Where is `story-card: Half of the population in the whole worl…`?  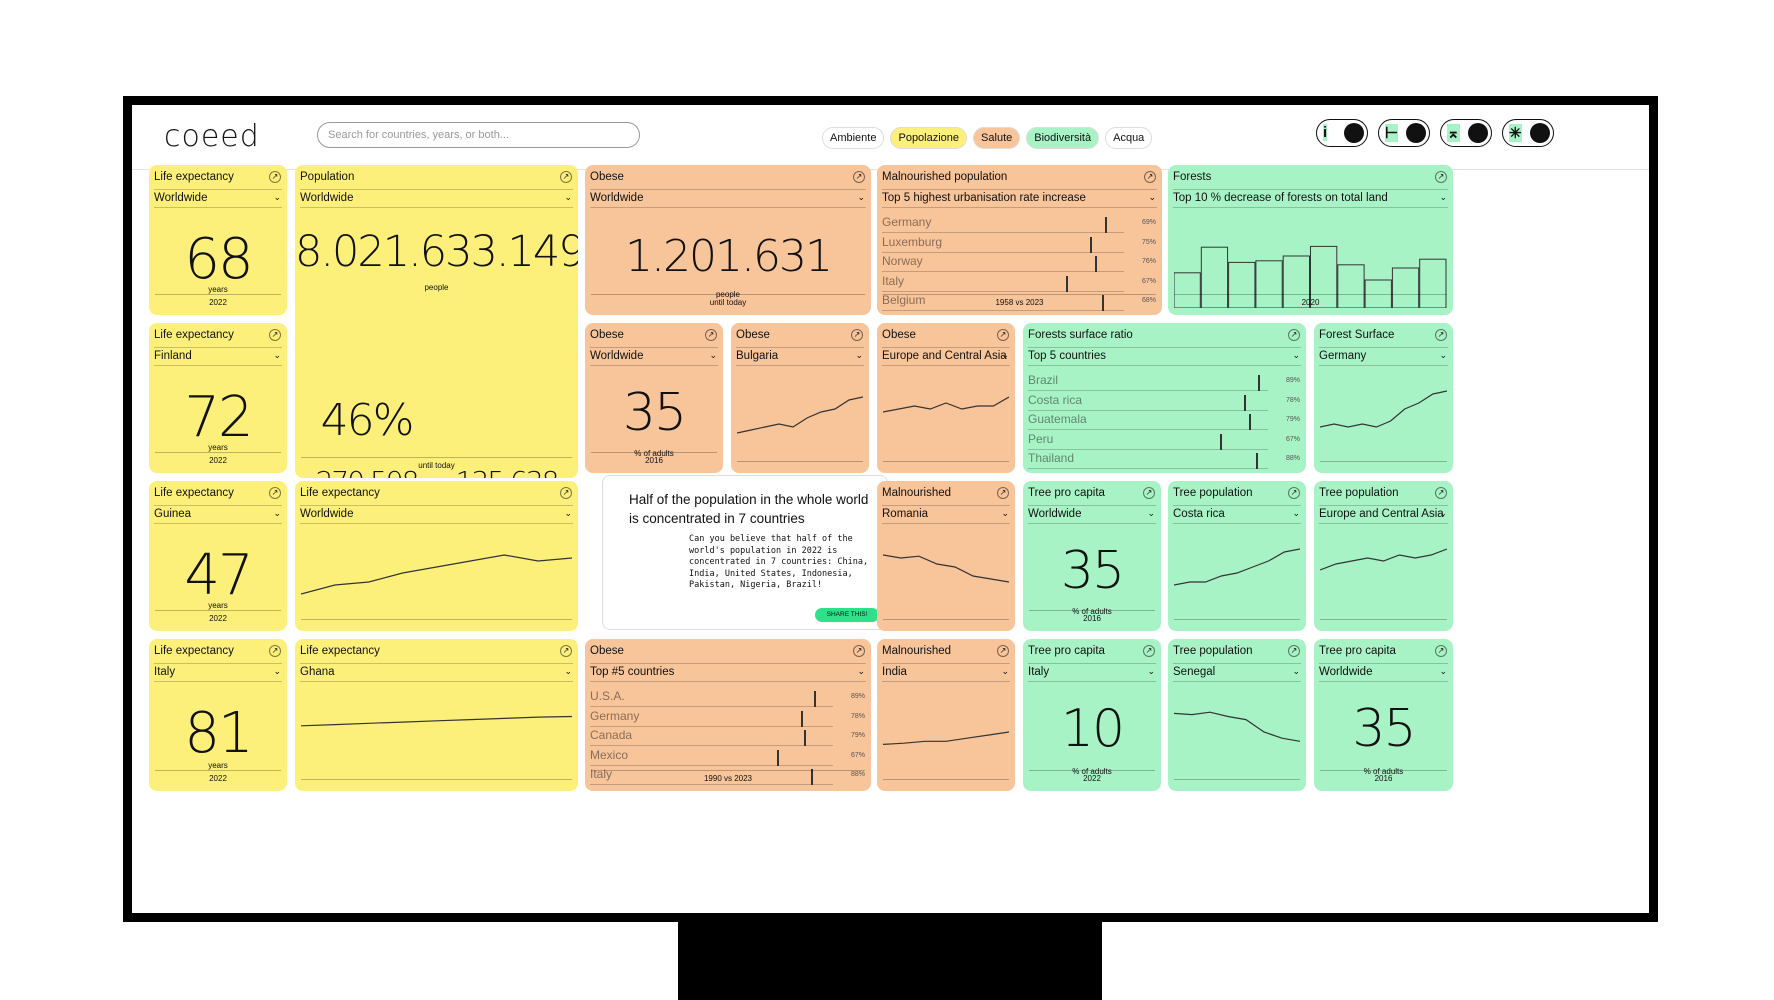 story-card: Half of the population in the whole worl… is located at coordinates (745, 552).